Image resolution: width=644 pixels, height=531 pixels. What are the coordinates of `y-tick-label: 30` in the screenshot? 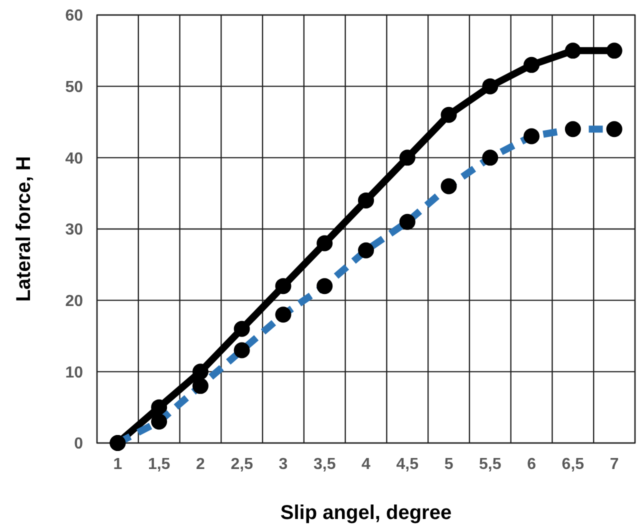 It's located at (74, 230).